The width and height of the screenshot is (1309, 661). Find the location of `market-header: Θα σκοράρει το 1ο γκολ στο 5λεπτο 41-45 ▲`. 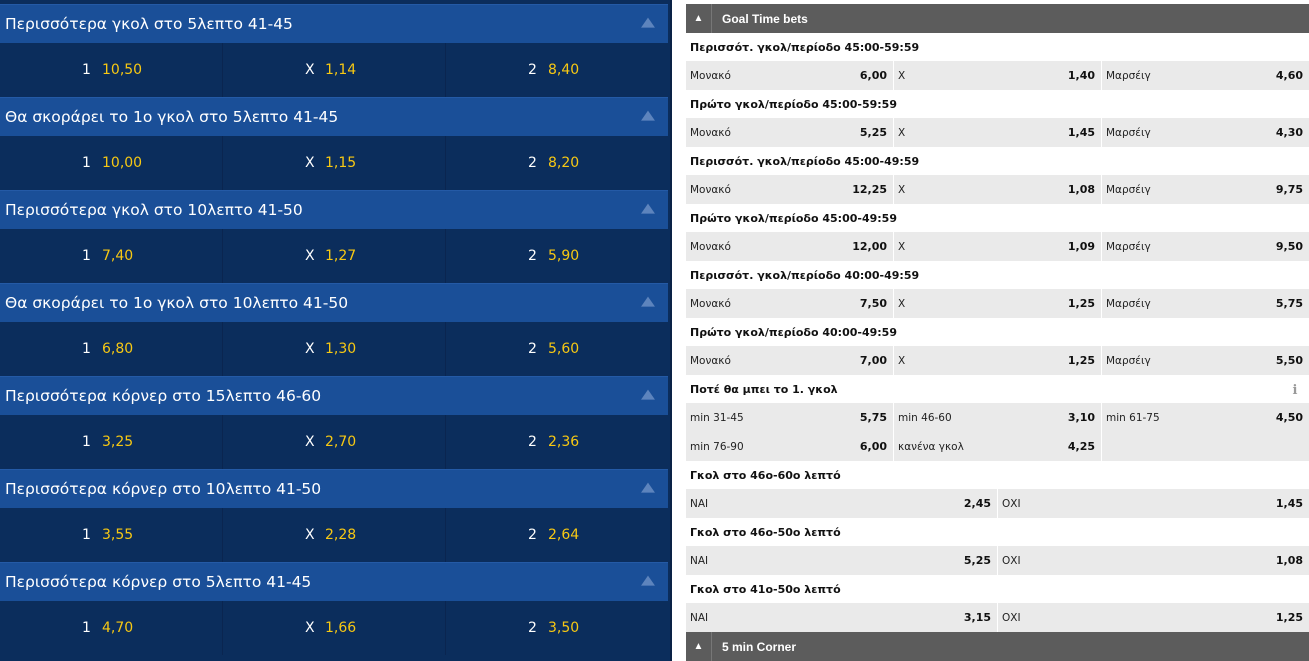

market-header: Θα σκοράρει το 1ο γκολ στο 5λεπτο 41-45 ▲ is located at coordinates (334, 116).